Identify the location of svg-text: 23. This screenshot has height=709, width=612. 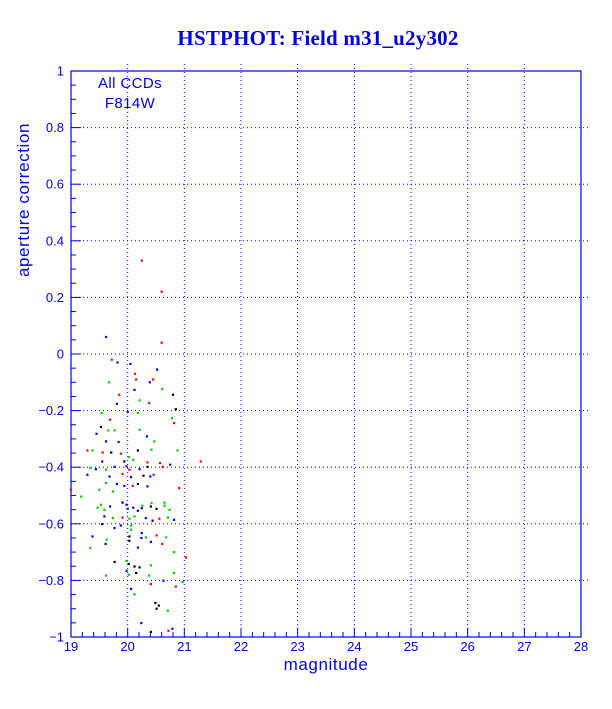
(297, 646).